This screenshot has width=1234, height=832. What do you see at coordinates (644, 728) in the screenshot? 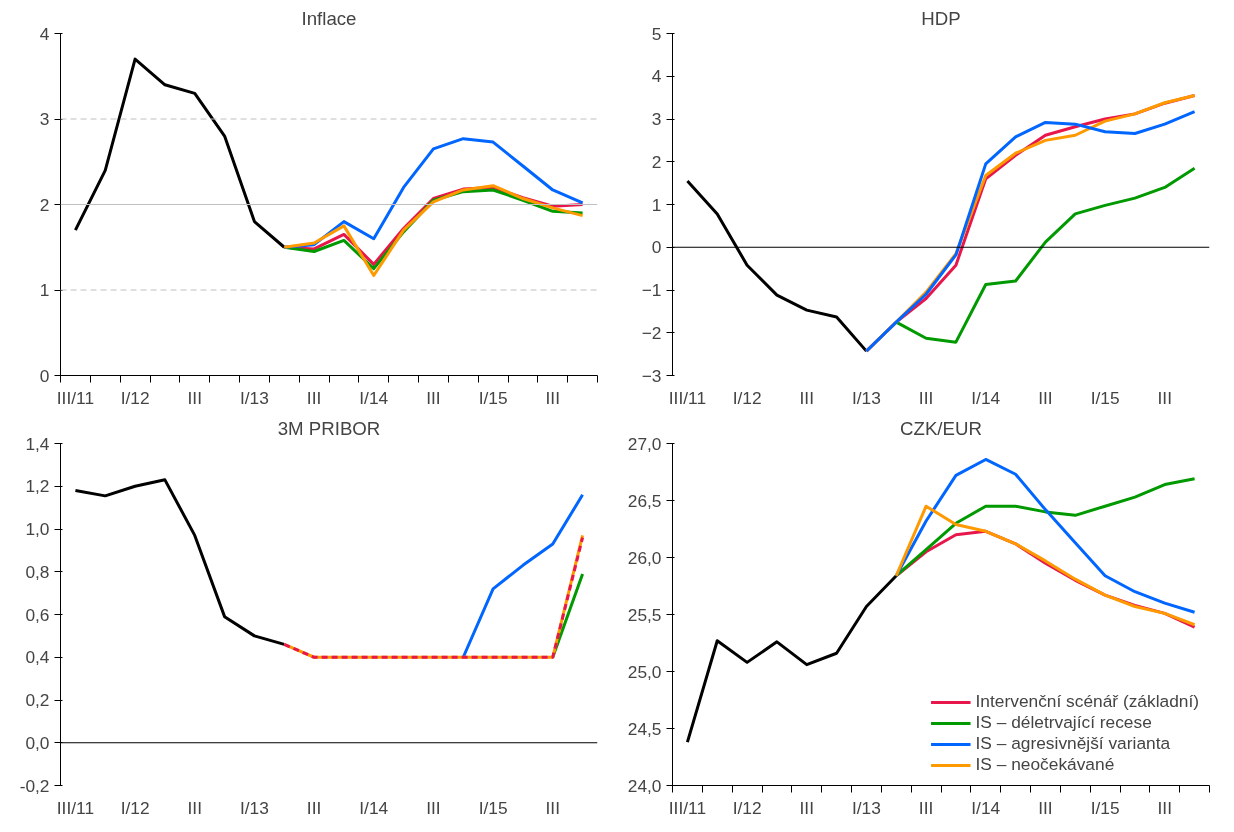
I see `y-tick-label: 24,5` at bounding box center [644, 728].